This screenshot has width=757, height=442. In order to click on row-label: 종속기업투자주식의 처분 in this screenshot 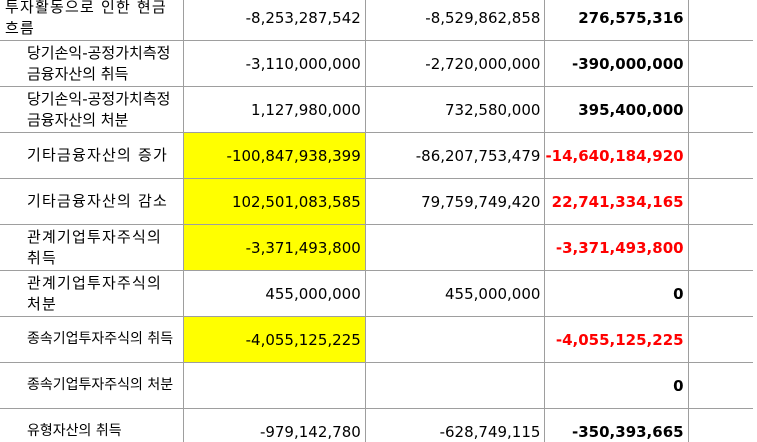, I will do `click(100, 385)`.